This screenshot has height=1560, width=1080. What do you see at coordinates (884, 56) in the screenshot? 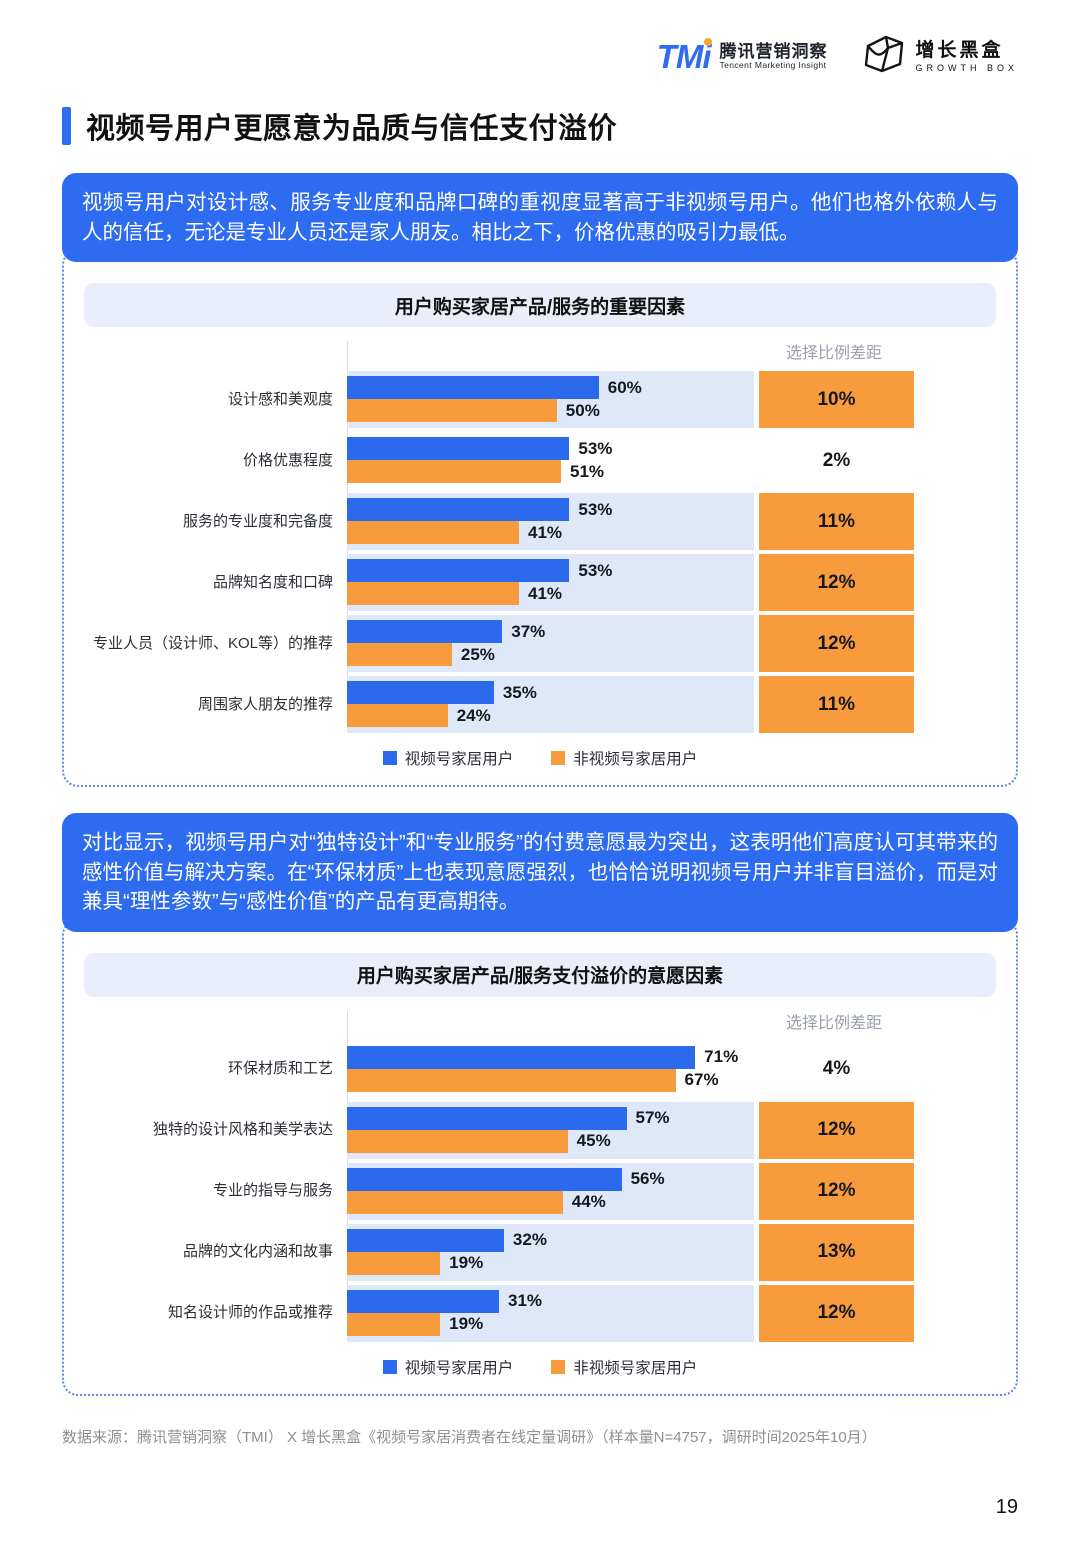
I see `growth-box-icon` at bounding box center [884, 56].